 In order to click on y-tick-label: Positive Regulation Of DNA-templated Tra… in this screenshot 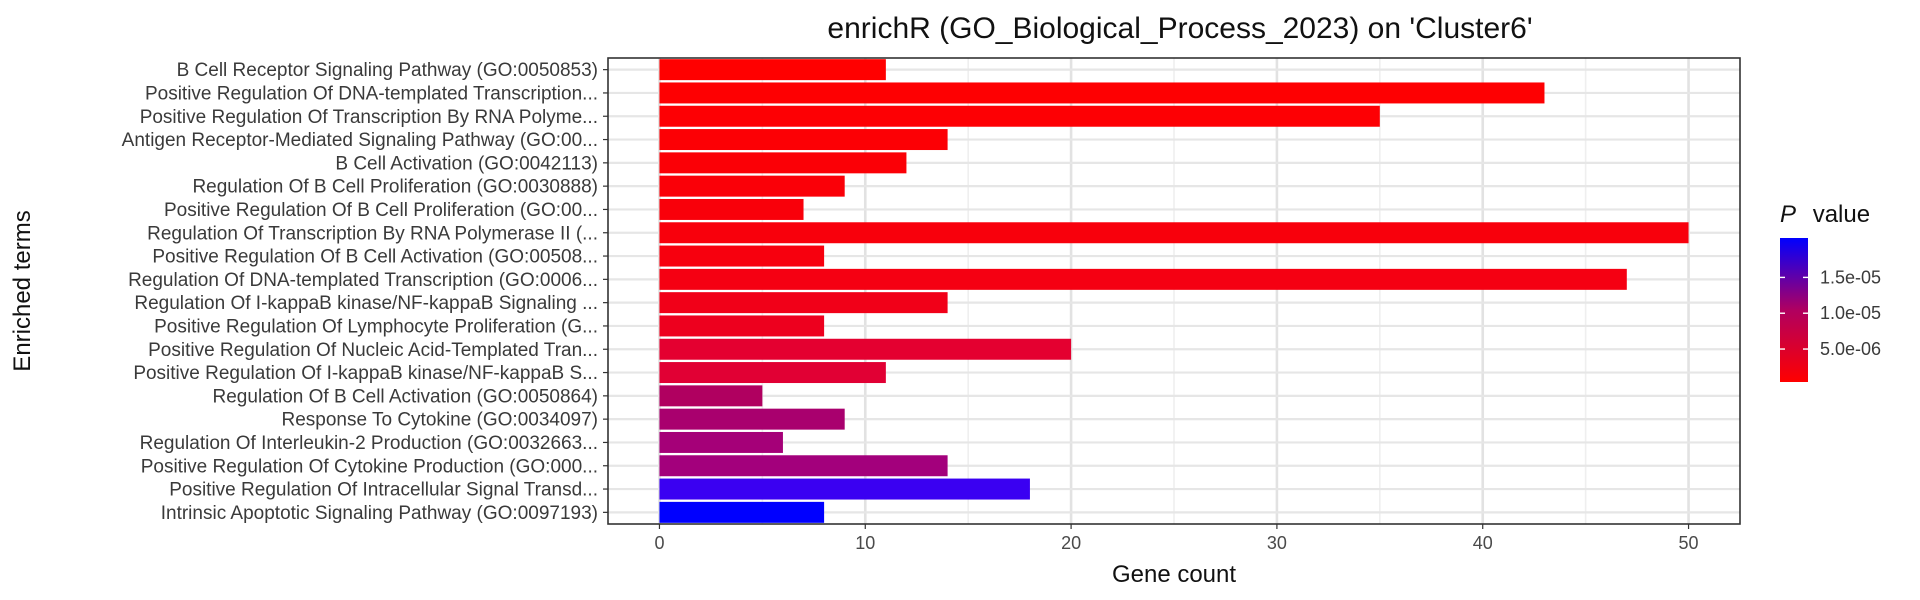, I will do `click(371, 93)`.